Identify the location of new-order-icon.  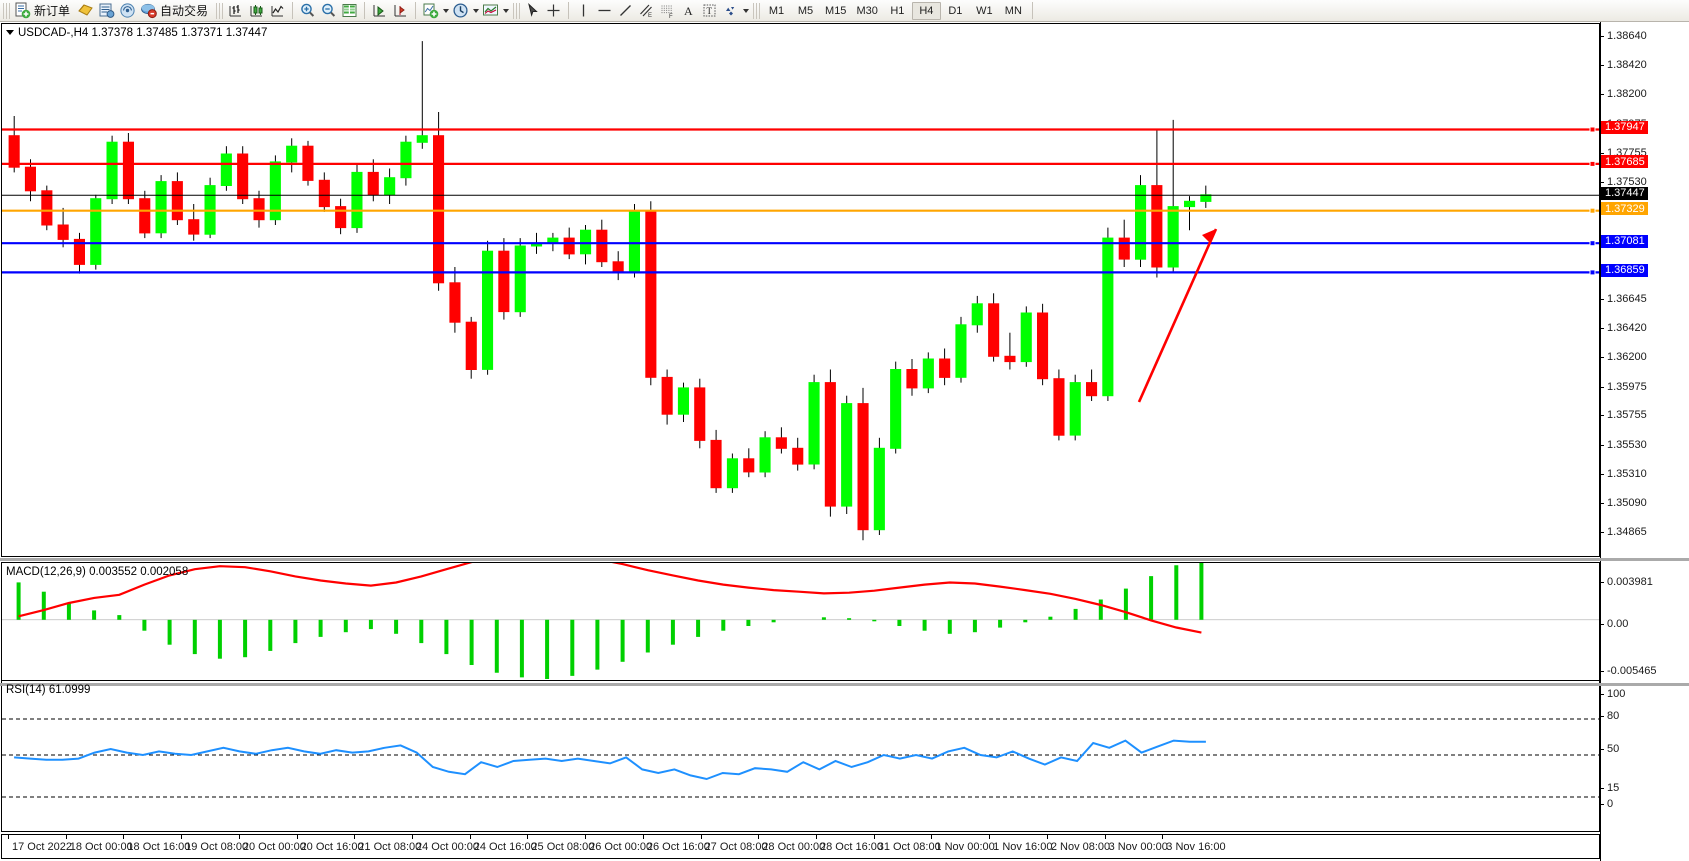
(22, 10).